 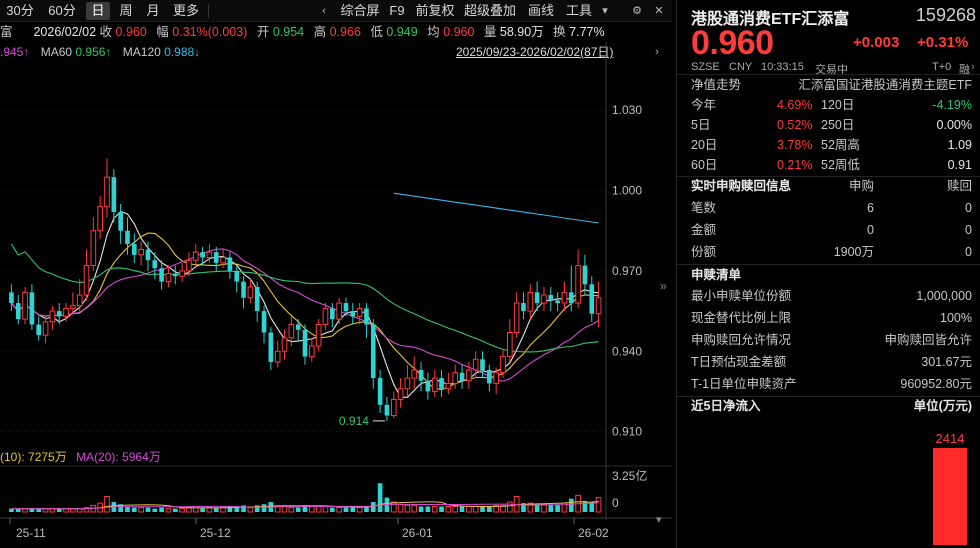 What do you see at coordinates (56, 52) in the screenshot?
I see `ma60-label: MA60` at bounding box center [56, 52].